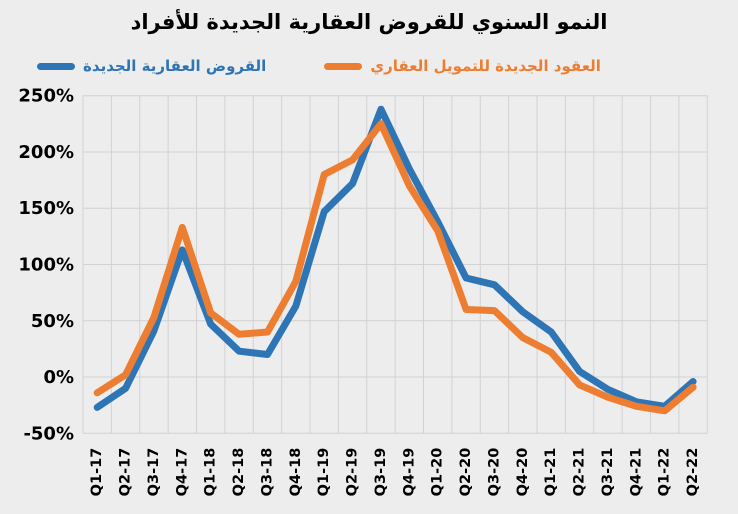 The image size is (738, 514). I want to click on x-axis-tick-label: Q3-17, so click(154, 472).